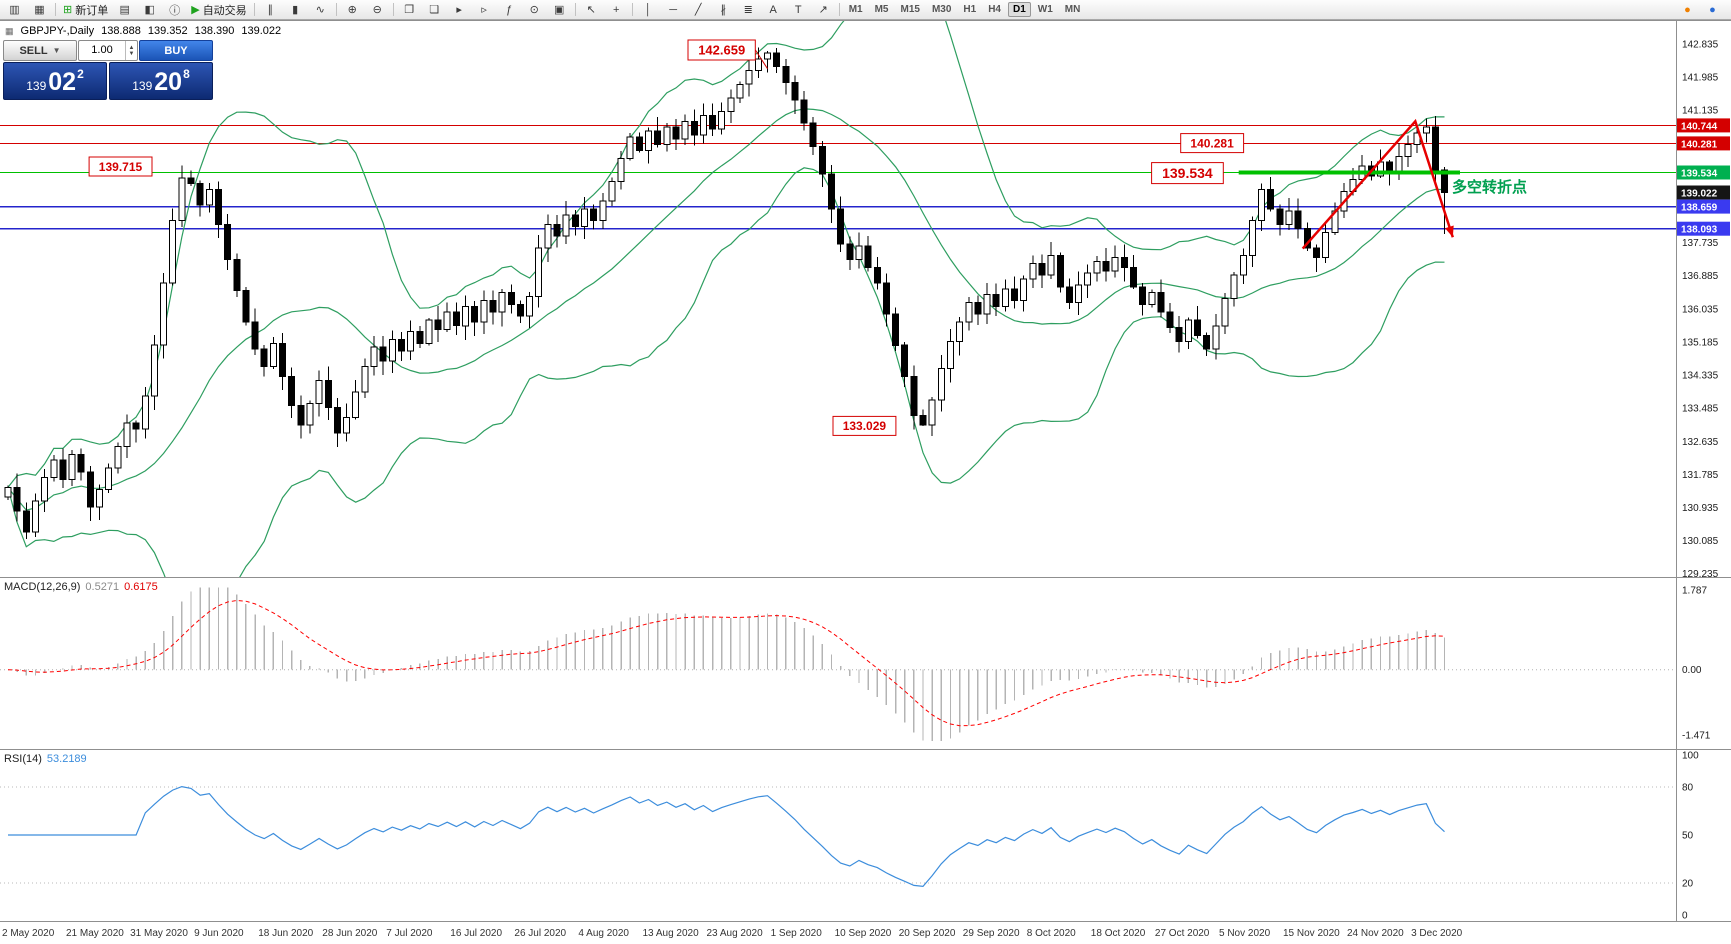 The height and width of the screenshot is (944, 1731). What do you see at coordinates (1712, 9) in the screenshot?
I see `community-icon: ●` at bounding box center [1712, 9].